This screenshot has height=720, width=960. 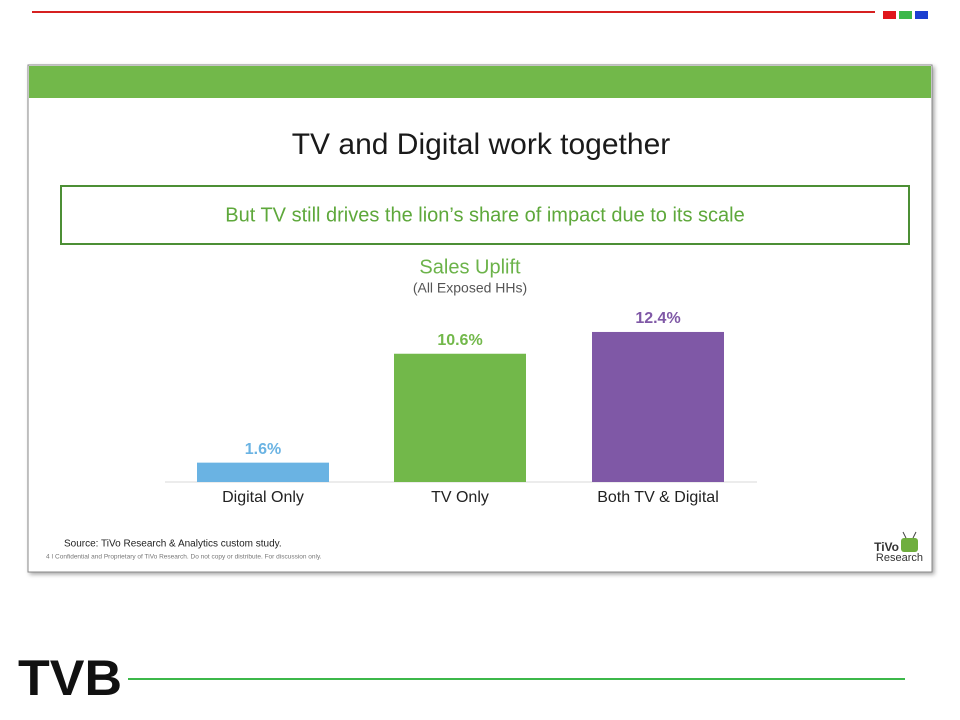 I want to click on category-label: TV Only, so click(x=460, y=497).